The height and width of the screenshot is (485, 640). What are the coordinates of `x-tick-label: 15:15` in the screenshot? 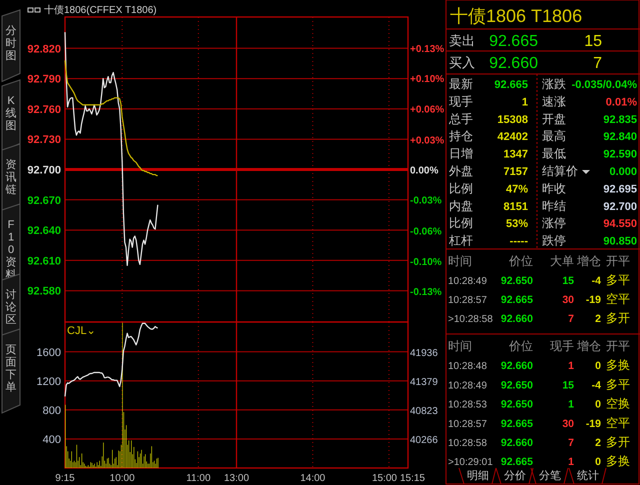 It's located at (413, 478).